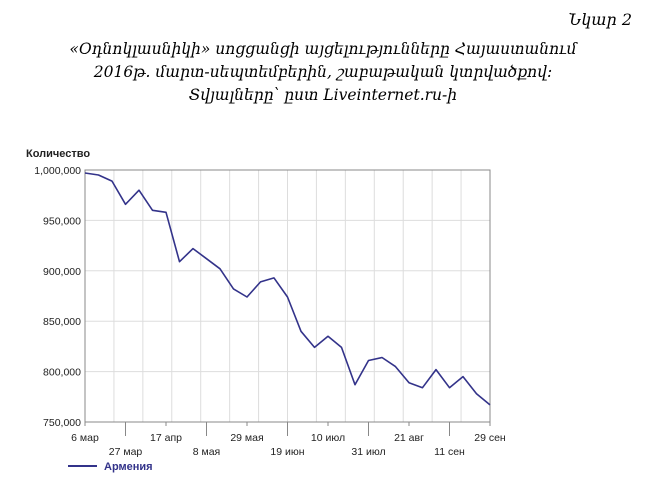 The image size is (646, 484). What do you see at coordinates (490, 438) in the screenshot?
I see `x-tick-label: 29 сен` at bounding box center [490, 438].